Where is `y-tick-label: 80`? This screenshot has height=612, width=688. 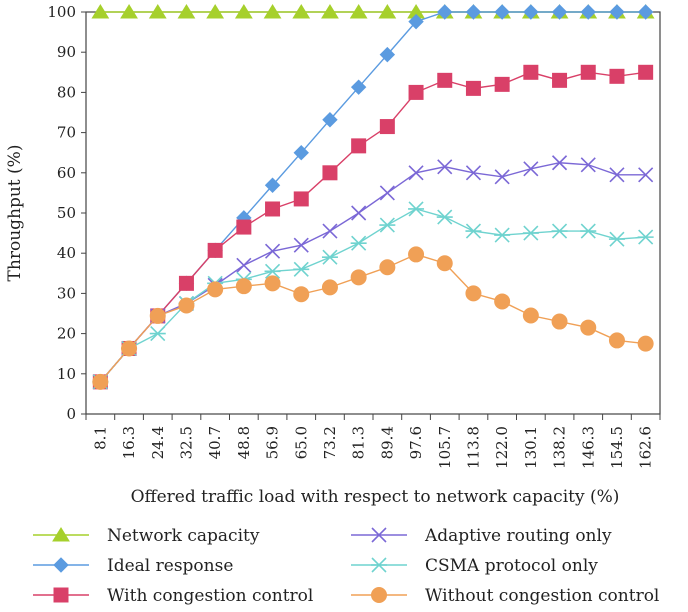 y-tick-label: 80 is located at coordinates (66, 92).